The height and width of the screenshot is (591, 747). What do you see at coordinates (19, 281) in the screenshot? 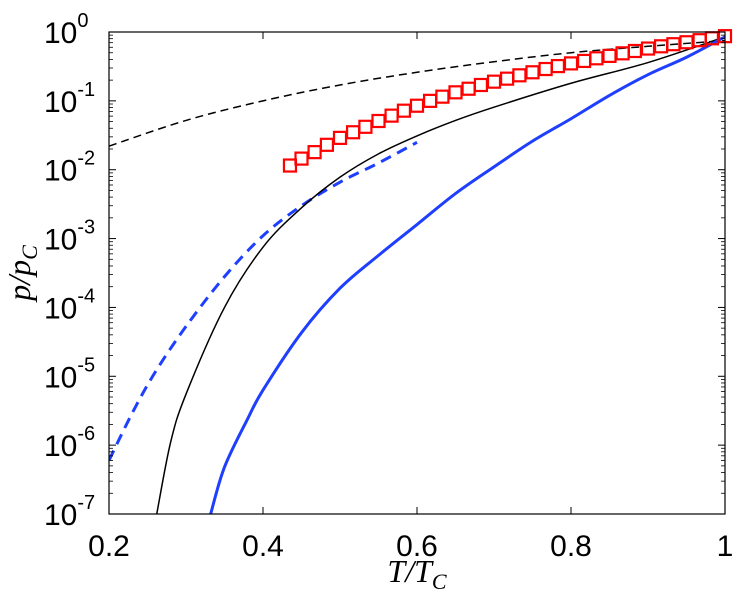
I see `y-axis-label-main: p/p` at bounding box center [19, 281].